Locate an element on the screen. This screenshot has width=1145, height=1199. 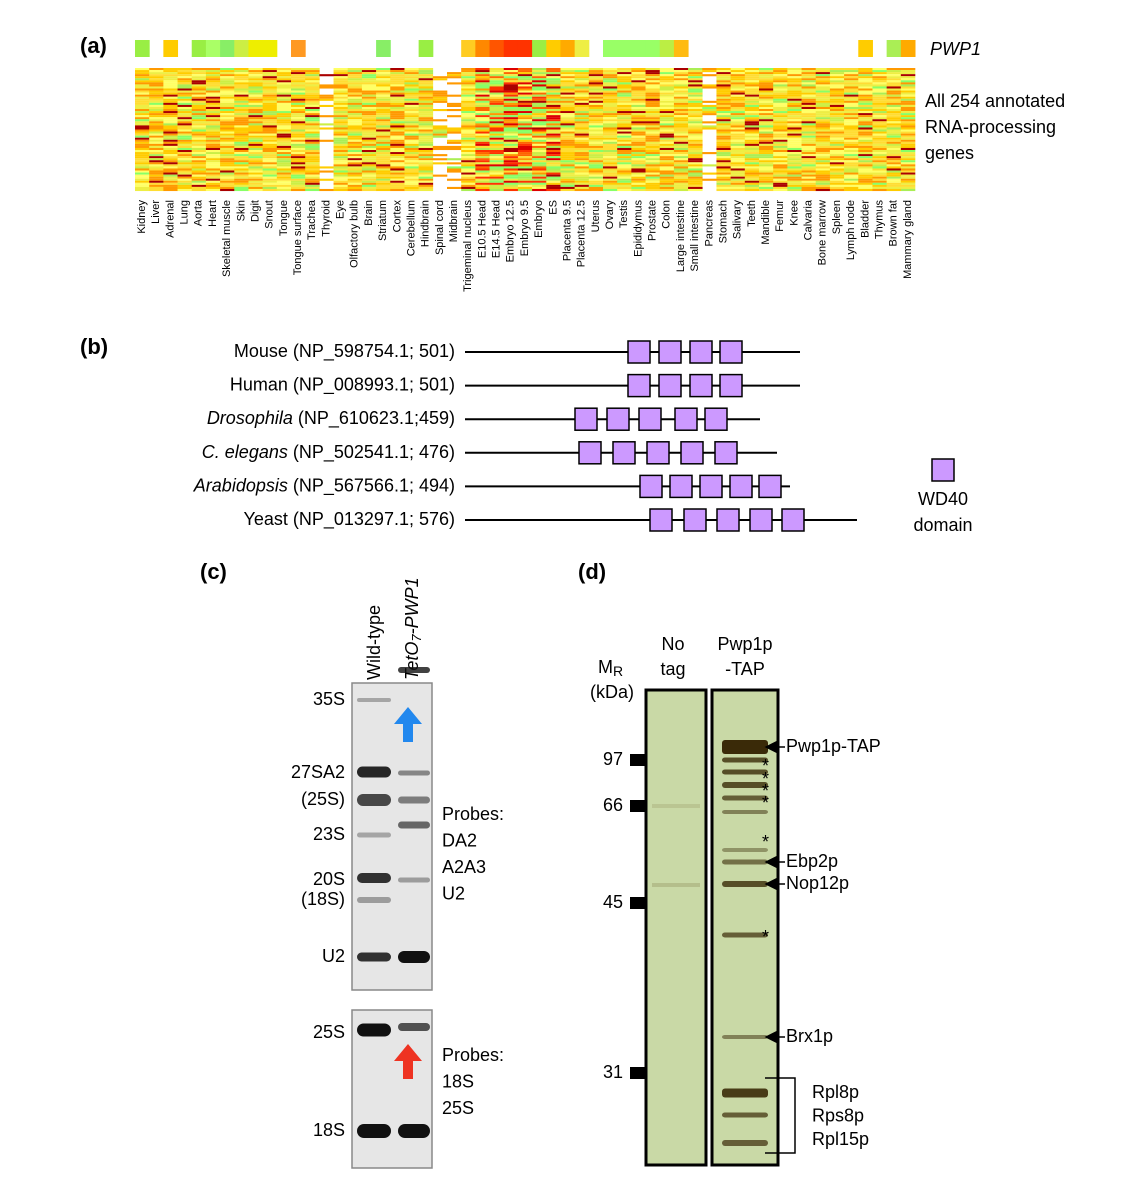
tissue-label: Knee is located at coordinates (794, 213).